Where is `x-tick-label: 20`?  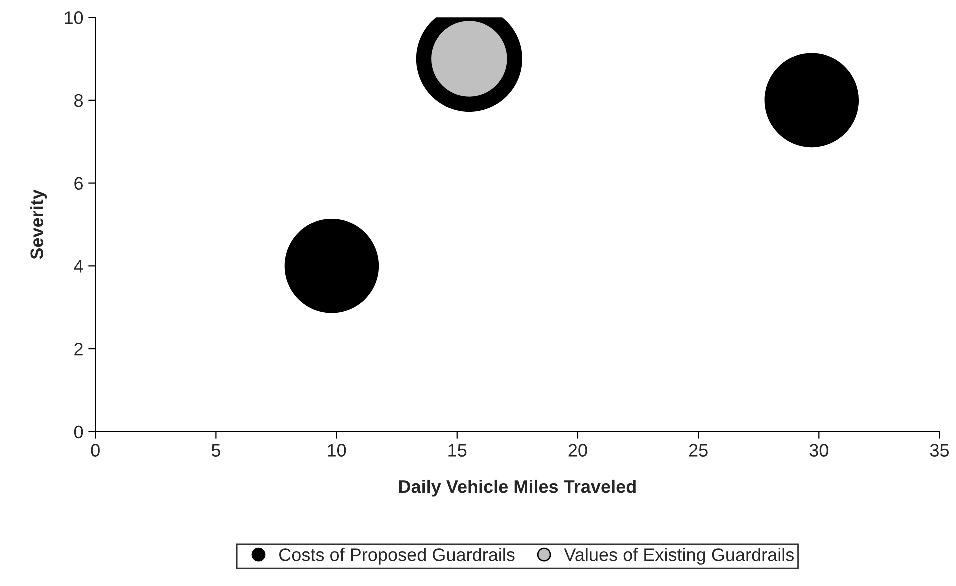 x-tick-label: 20 is located at coordinates (578, 450).